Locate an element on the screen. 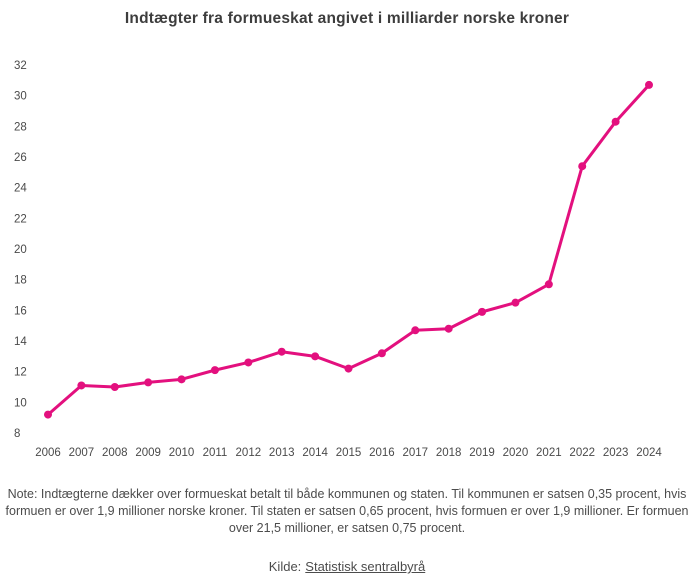  x-tick-label: 2014 is located at coordinates (315, 453).